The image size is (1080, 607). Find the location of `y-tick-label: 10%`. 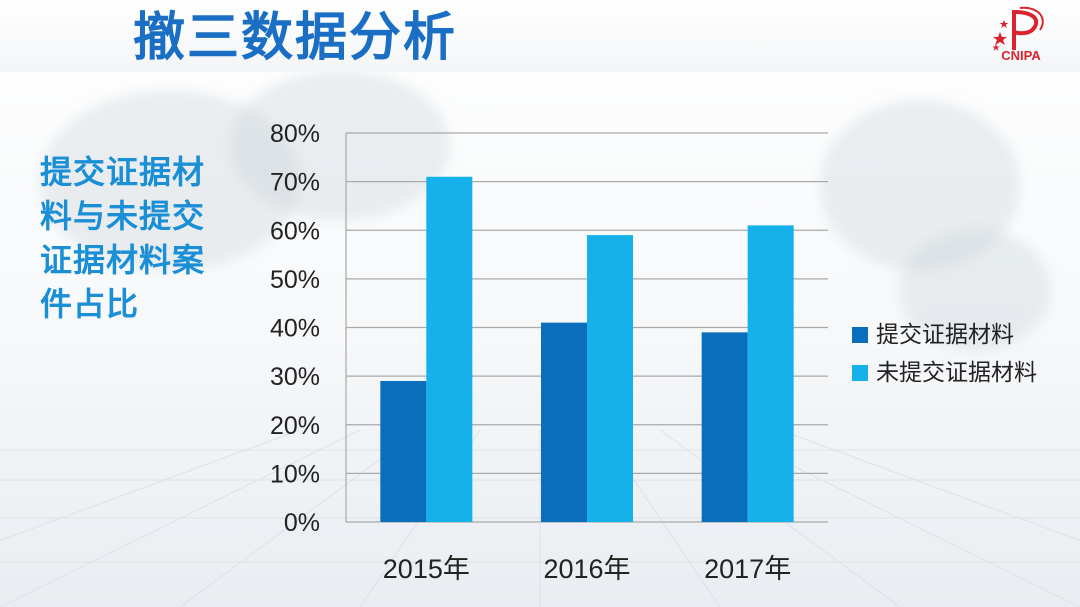

y-tick-label: 10% is located at coordinates (295, 474).